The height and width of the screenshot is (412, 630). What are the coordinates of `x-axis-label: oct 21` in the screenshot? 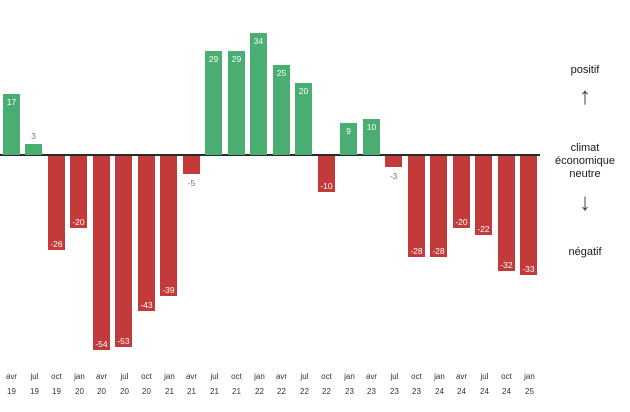 It's located at (236, 384).